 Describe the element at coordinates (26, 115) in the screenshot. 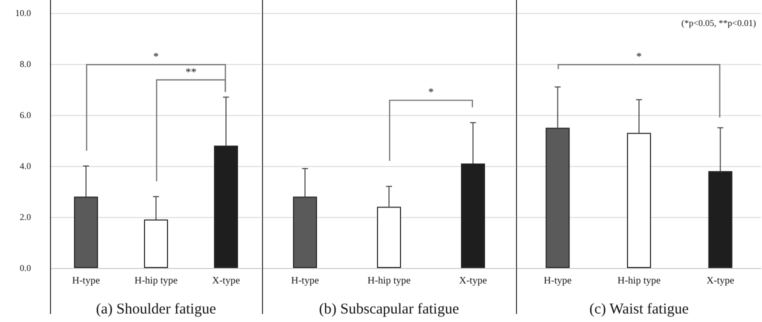

I see `y-tick-label: 6.0` at that location.